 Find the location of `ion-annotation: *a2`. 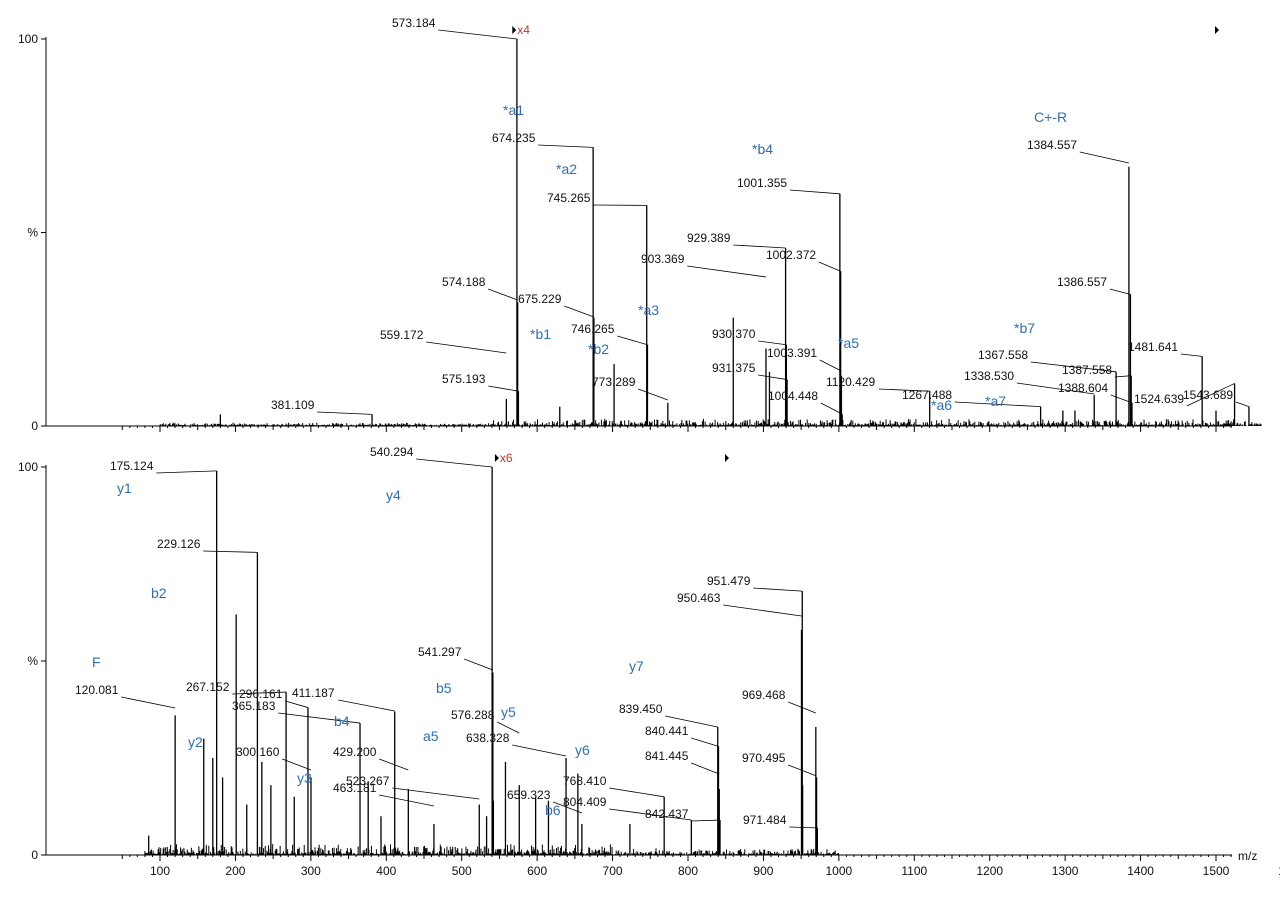

ion-annotation: *a2 is located at coordinates (566, 169).